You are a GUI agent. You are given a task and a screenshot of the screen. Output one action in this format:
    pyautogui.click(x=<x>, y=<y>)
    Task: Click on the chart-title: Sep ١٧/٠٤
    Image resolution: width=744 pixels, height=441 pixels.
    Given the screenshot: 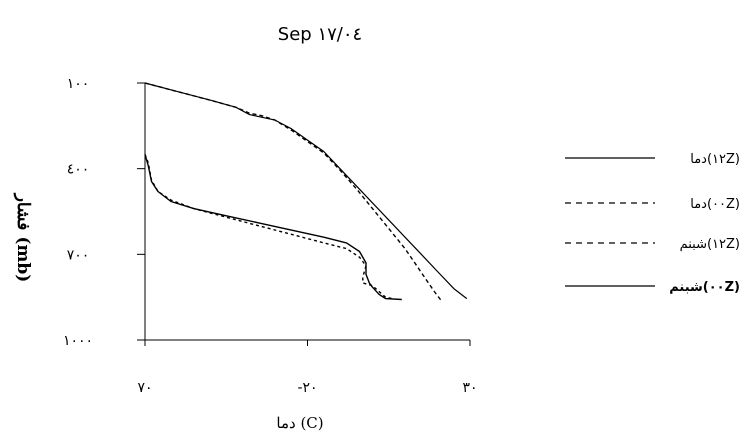 What is the action you would take?
    pyautogui.click(x=320, y=34)
    